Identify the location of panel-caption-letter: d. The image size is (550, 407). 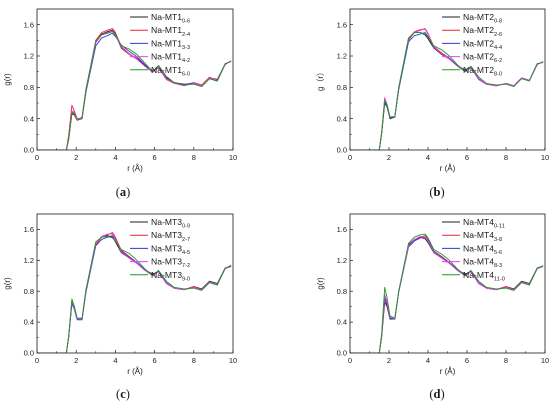
(437, 394).